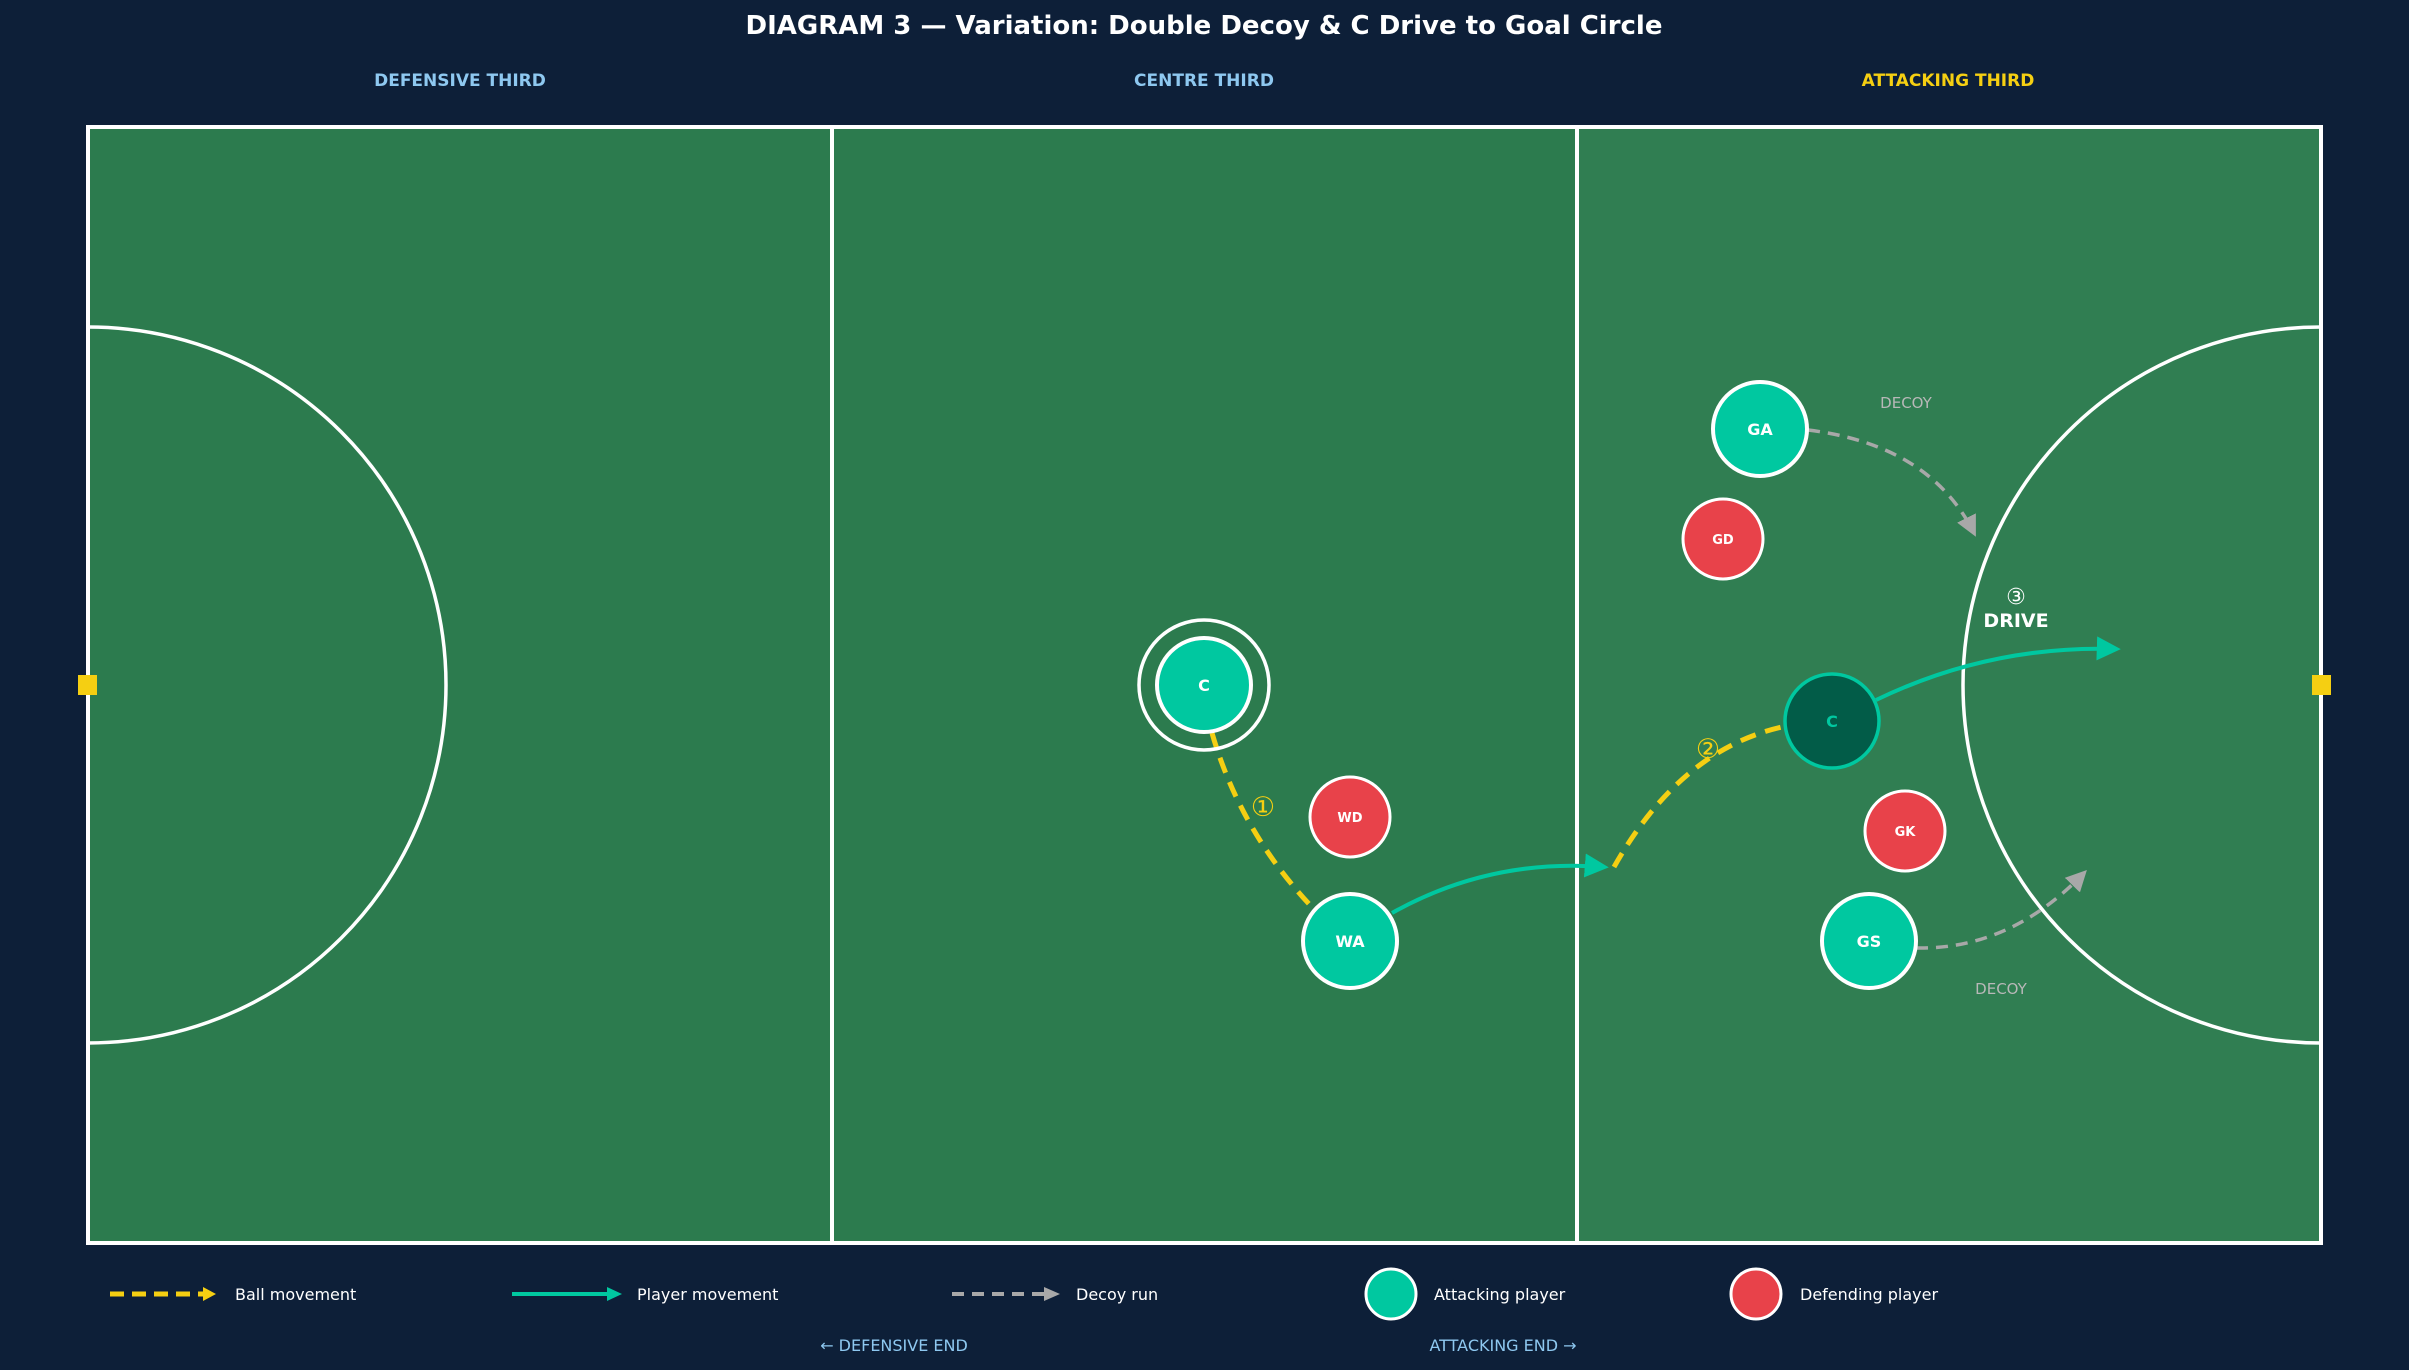  I want to click on player-wa: WA, so click(1350, 941).